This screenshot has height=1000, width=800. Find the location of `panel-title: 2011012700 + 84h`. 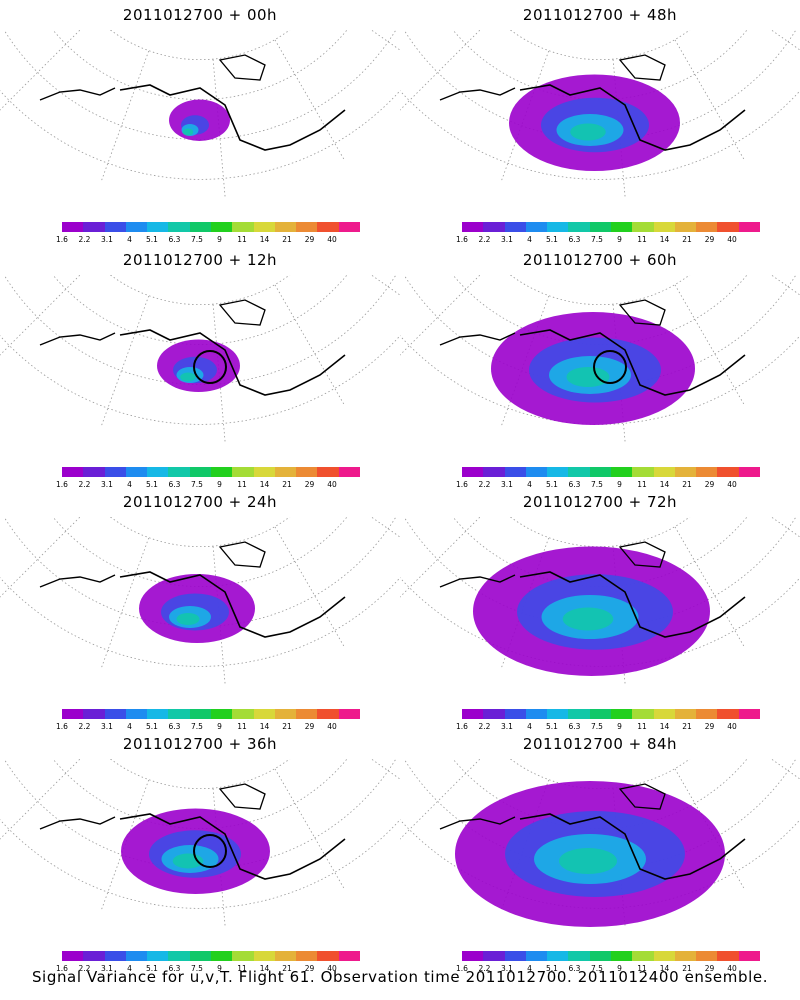

panel-title: 2011012700 + 84h is located at coordinates (600, 744).